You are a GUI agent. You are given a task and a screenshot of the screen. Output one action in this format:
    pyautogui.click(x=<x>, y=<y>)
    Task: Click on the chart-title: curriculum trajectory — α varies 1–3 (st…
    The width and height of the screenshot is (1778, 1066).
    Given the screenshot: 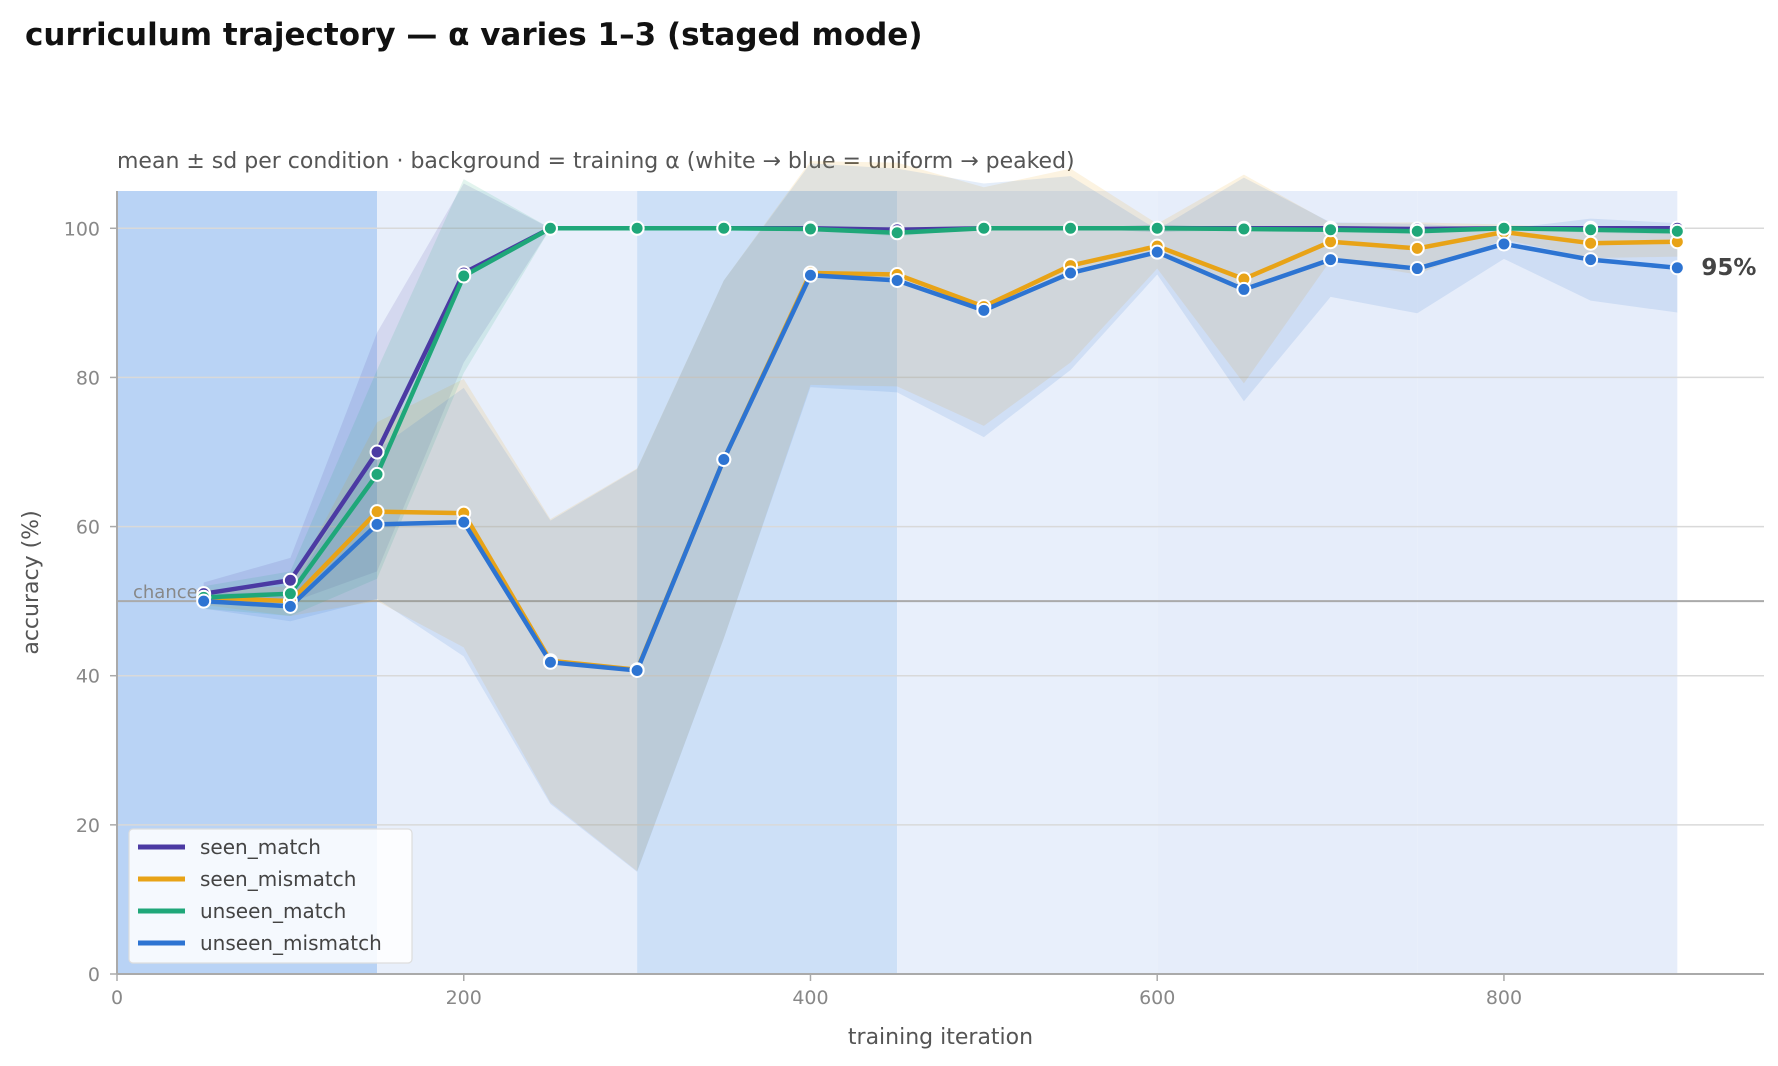 What is the action you would take?
    pyautogui.click(x=474, y=35)
    